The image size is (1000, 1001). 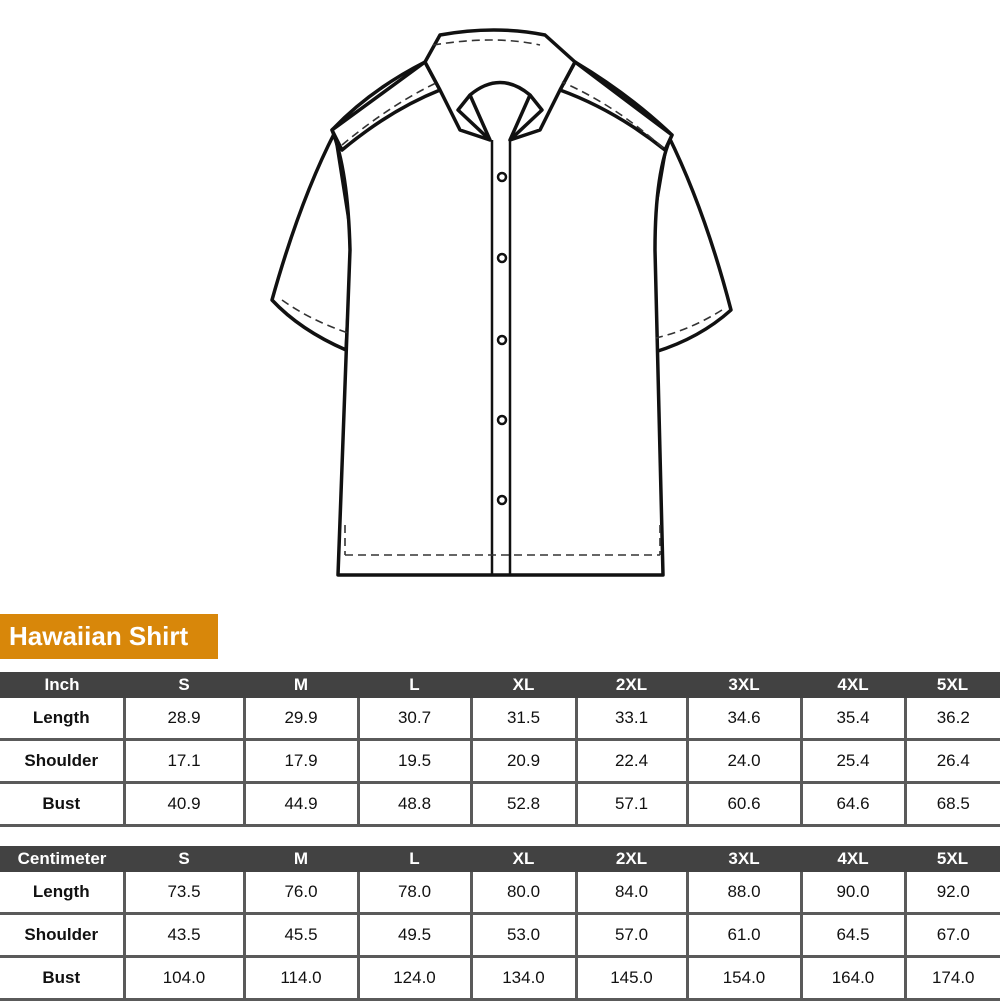 I want to click on table-header: Centimeter S M L XL 2XL 3XL 4XL 5XL, so click(x=500, y=859).